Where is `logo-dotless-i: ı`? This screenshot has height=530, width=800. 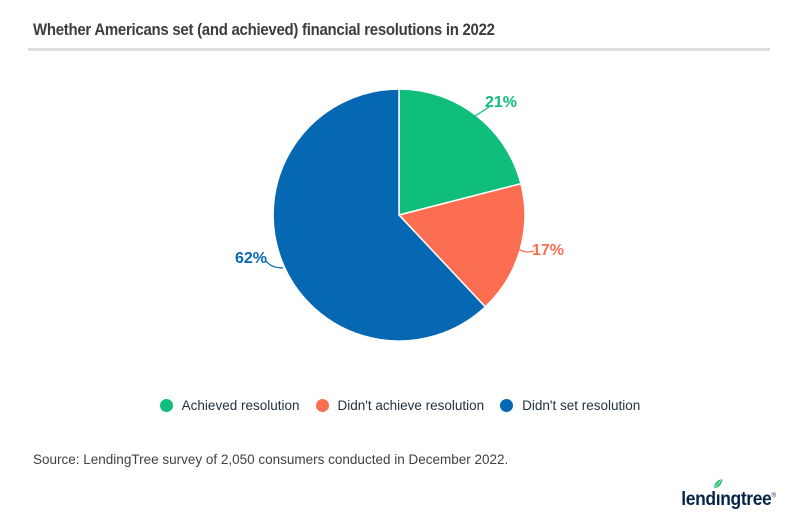 logo-dotless-i: ı is located at coordinates (718, 499).